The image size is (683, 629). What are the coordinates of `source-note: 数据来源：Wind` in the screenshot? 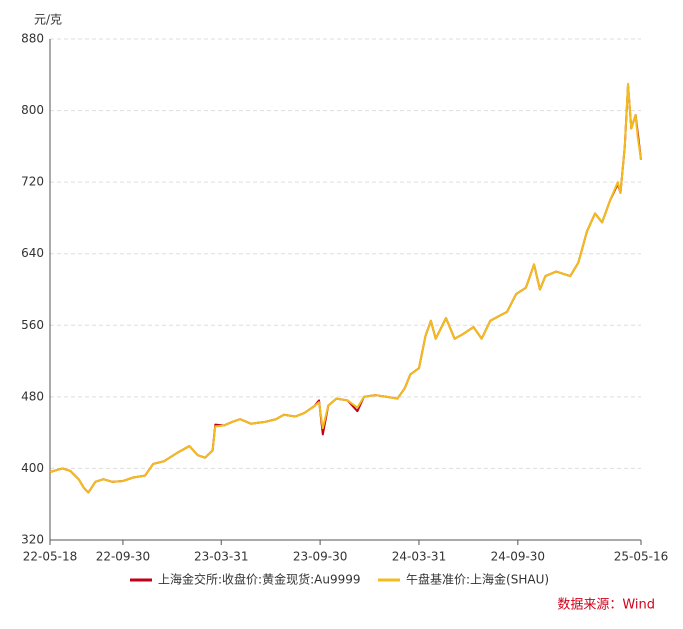 It's located at (606, 605).